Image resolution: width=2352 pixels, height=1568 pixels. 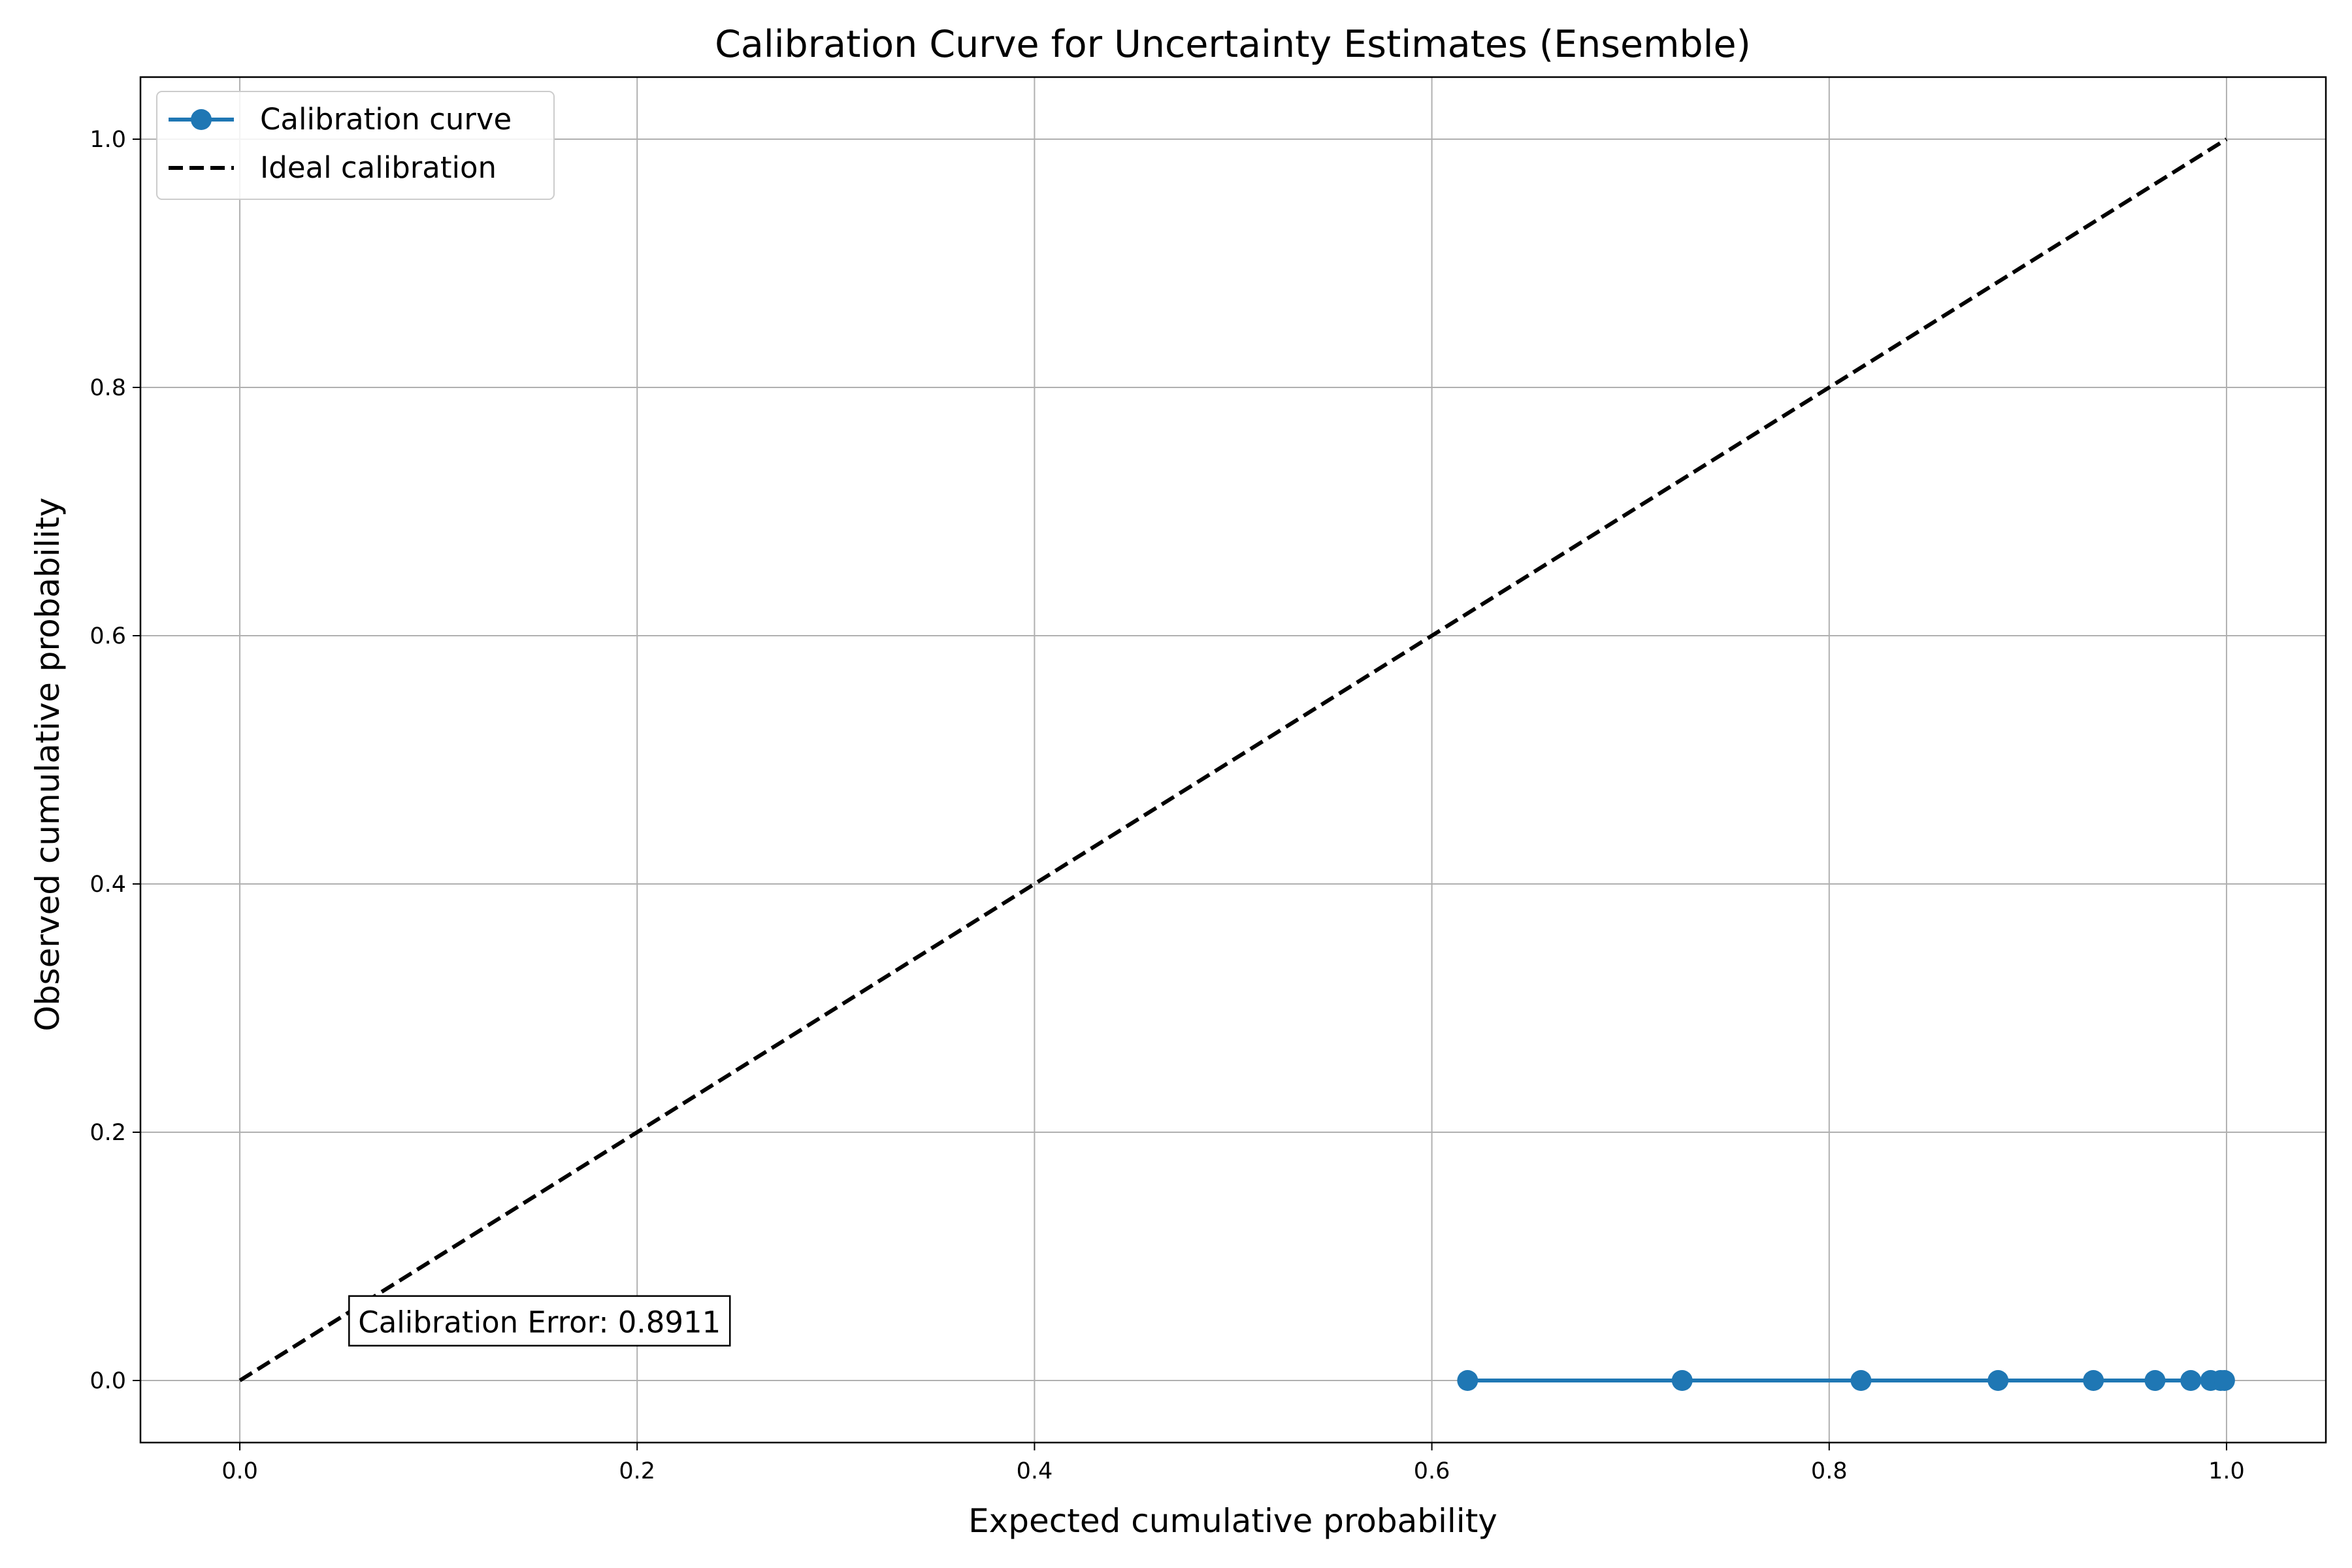 I want to click on annotation-box, so click(x=539, y=1321).